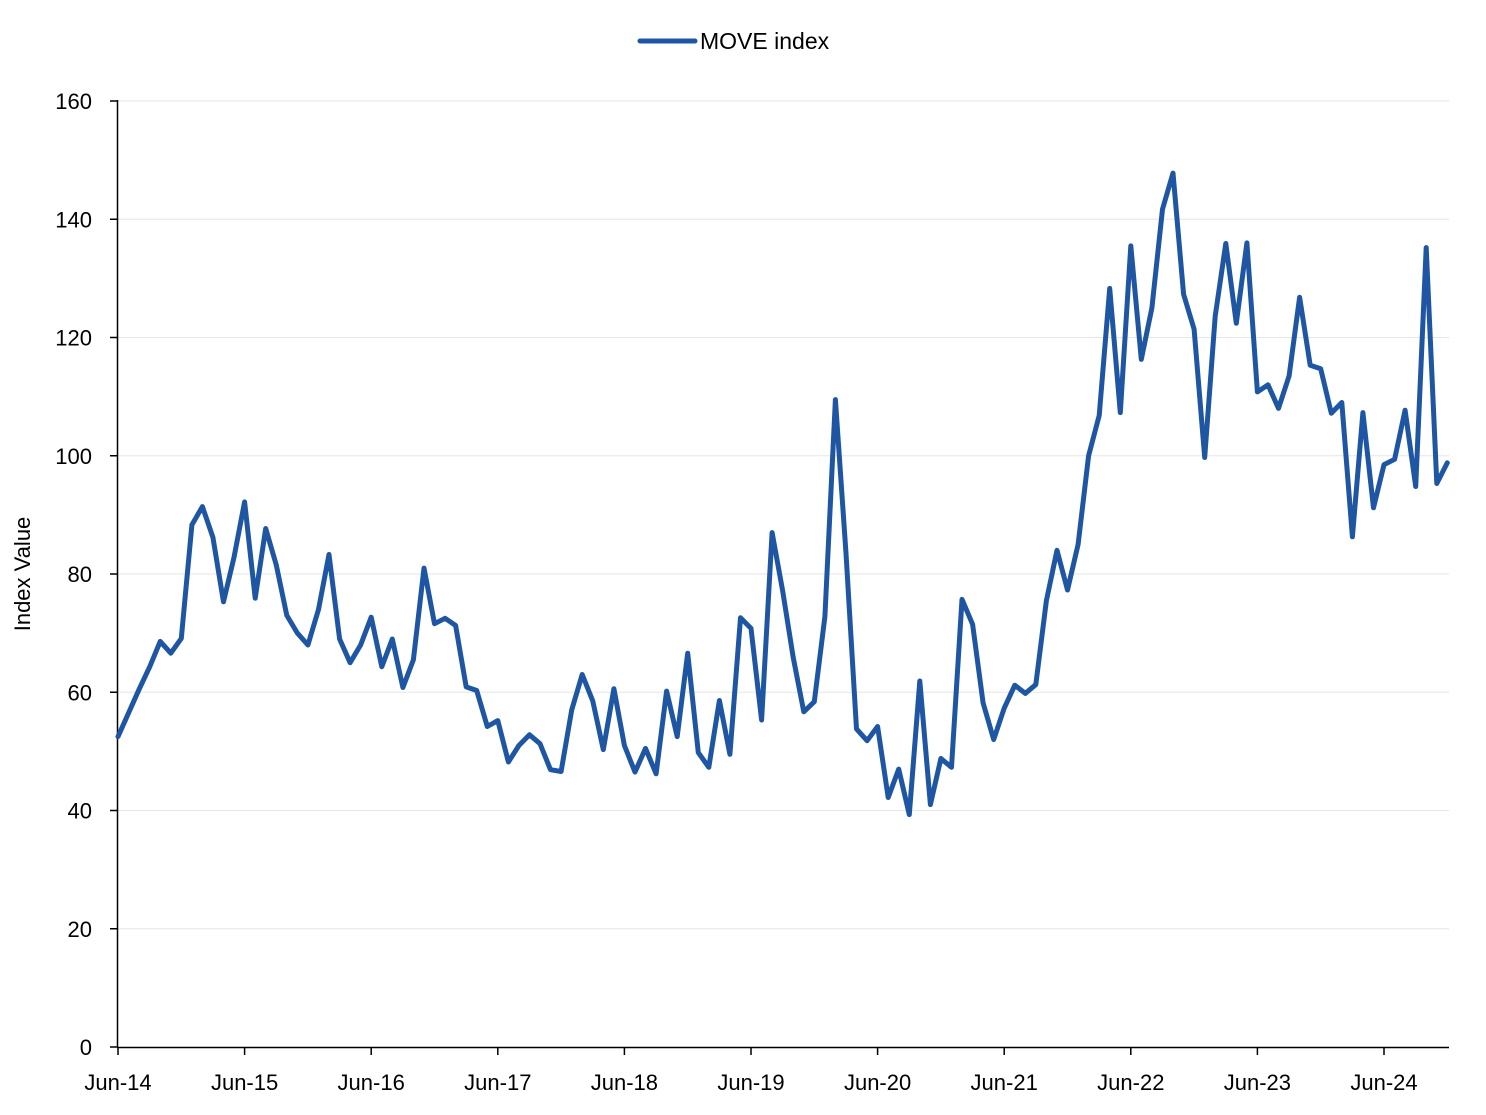 Image resolution: width=1486 pixels, height=1115 pixels. What do you see at coordinates (73, 338) in the screenshot?
I see `y-tick-label: 120` at bounding box center [73, 338].